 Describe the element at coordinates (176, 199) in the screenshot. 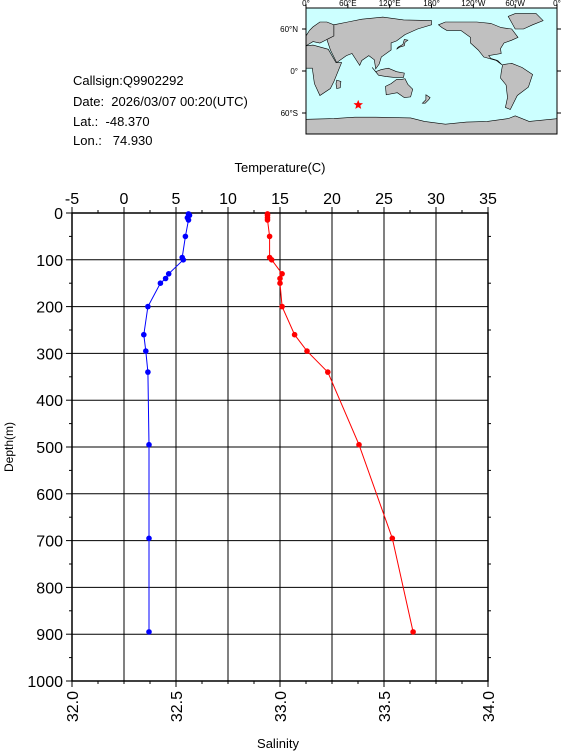

I see `temperature-tick-label: 5` at that location.